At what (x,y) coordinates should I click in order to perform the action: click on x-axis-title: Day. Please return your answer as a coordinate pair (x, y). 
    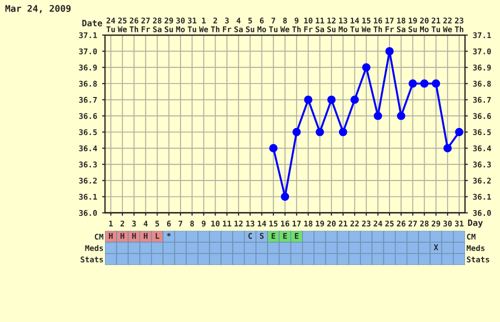
    Looking at the image, I should click on (475, 224).